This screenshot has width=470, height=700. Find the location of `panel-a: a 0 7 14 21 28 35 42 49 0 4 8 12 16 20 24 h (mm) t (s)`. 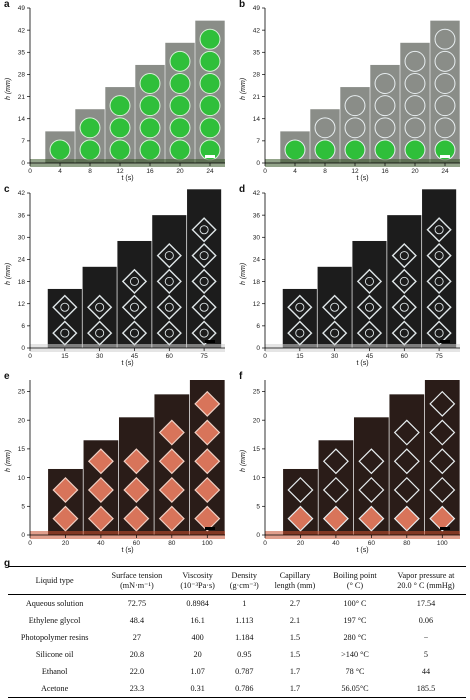

panel-a: a 0 7 14 21 28 35 42 49 0 4 8 12 16 20 24 h (mm) t (s) is located at coordinates (117, 92).